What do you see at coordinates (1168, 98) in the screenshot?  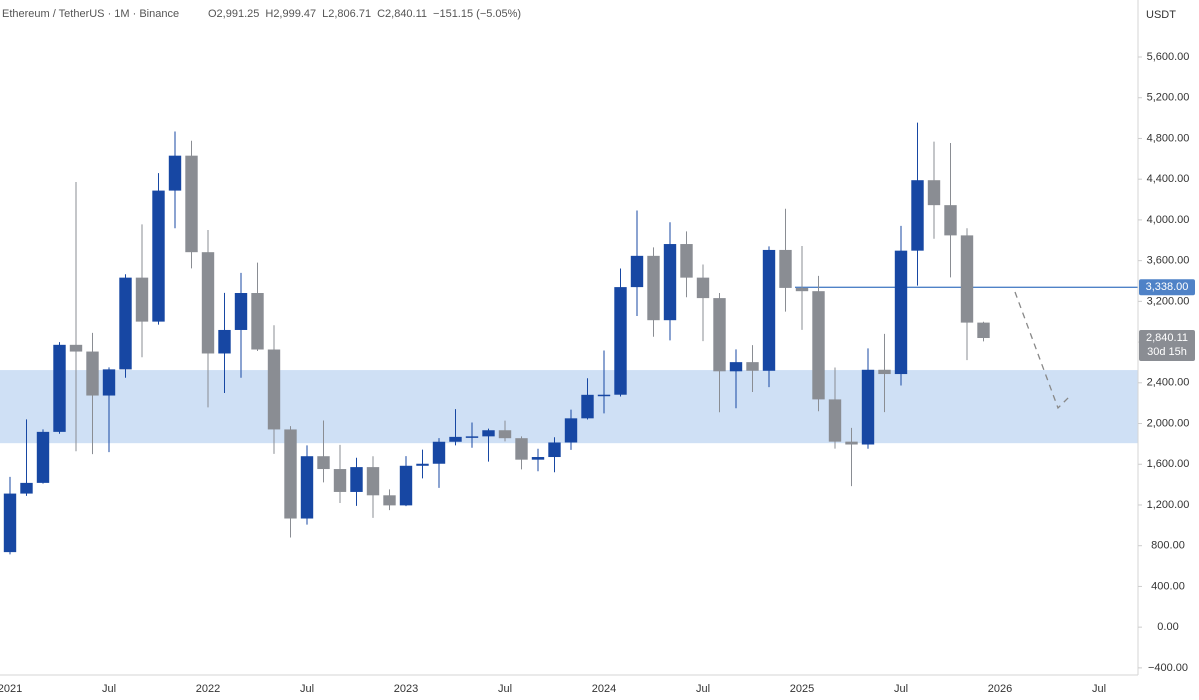 I see `y-tick-label: 5,200.00` at bounding box center [1168, 98].